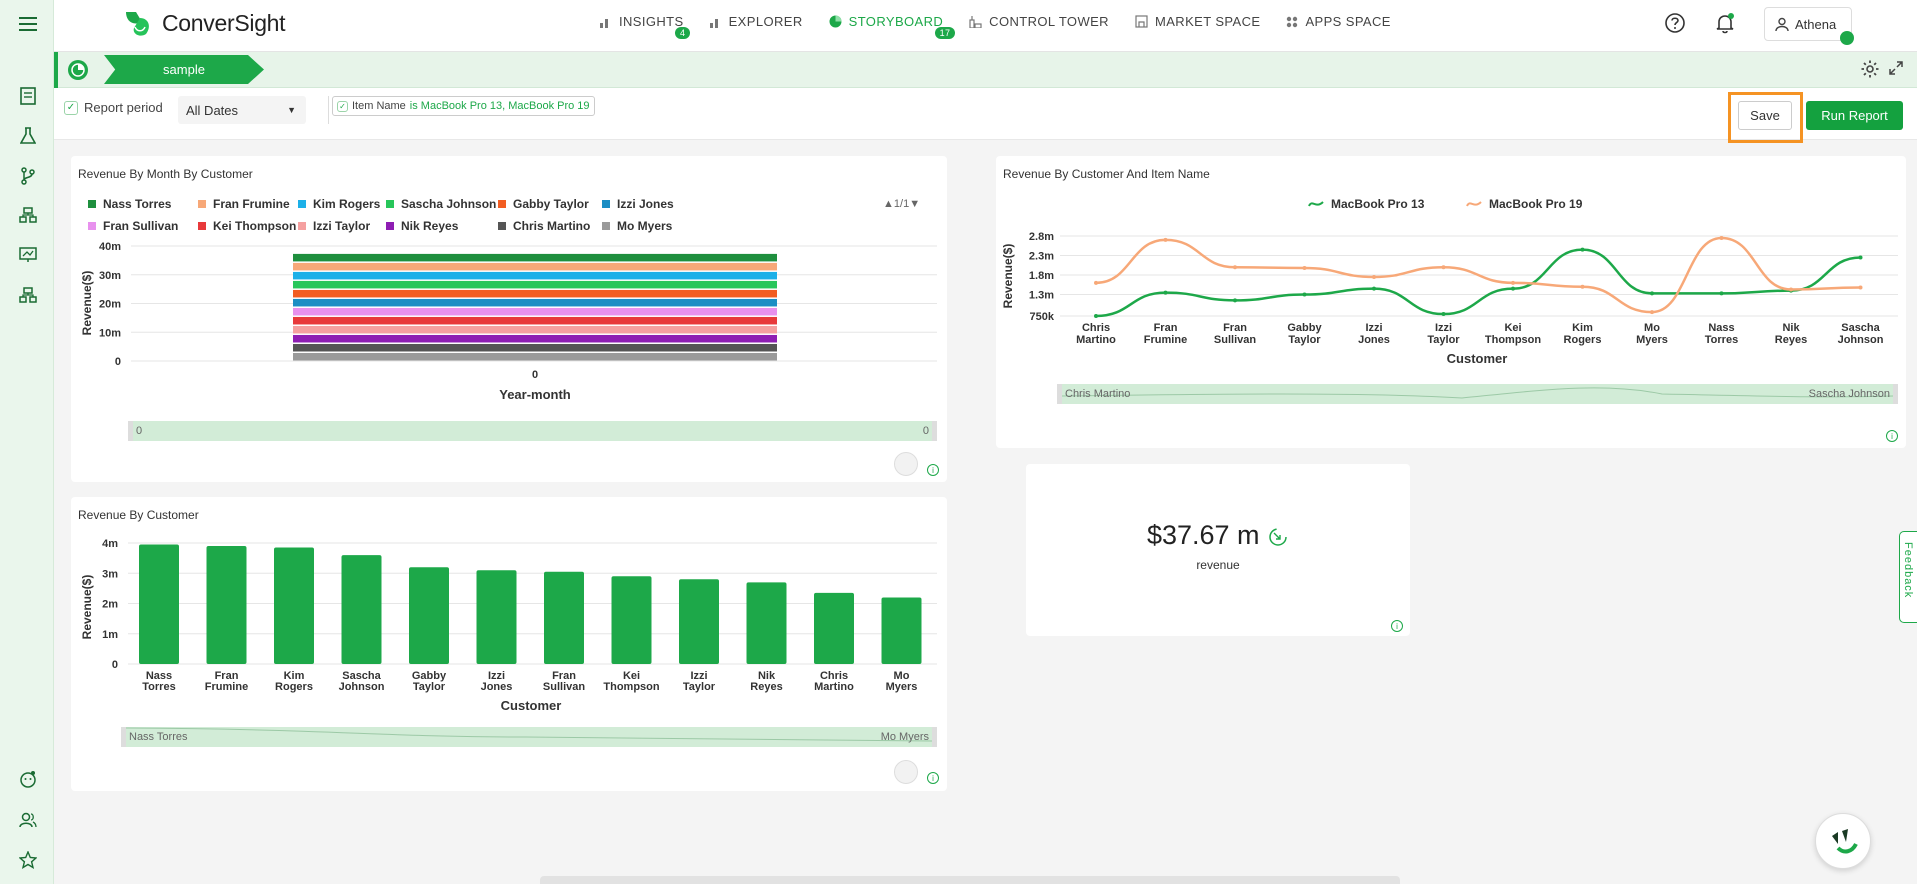  I want to click on report-icon, so click(28, 96).